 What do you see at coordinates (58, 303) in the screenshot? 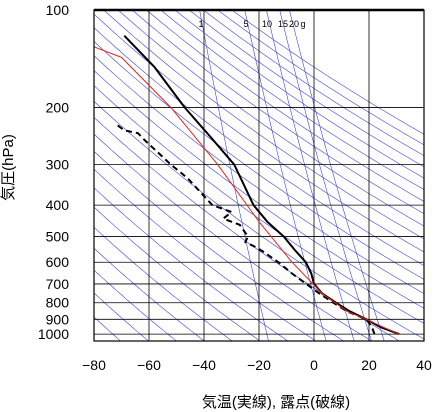
I see `y-tick-label: 800` at bounding box center [58, 303].